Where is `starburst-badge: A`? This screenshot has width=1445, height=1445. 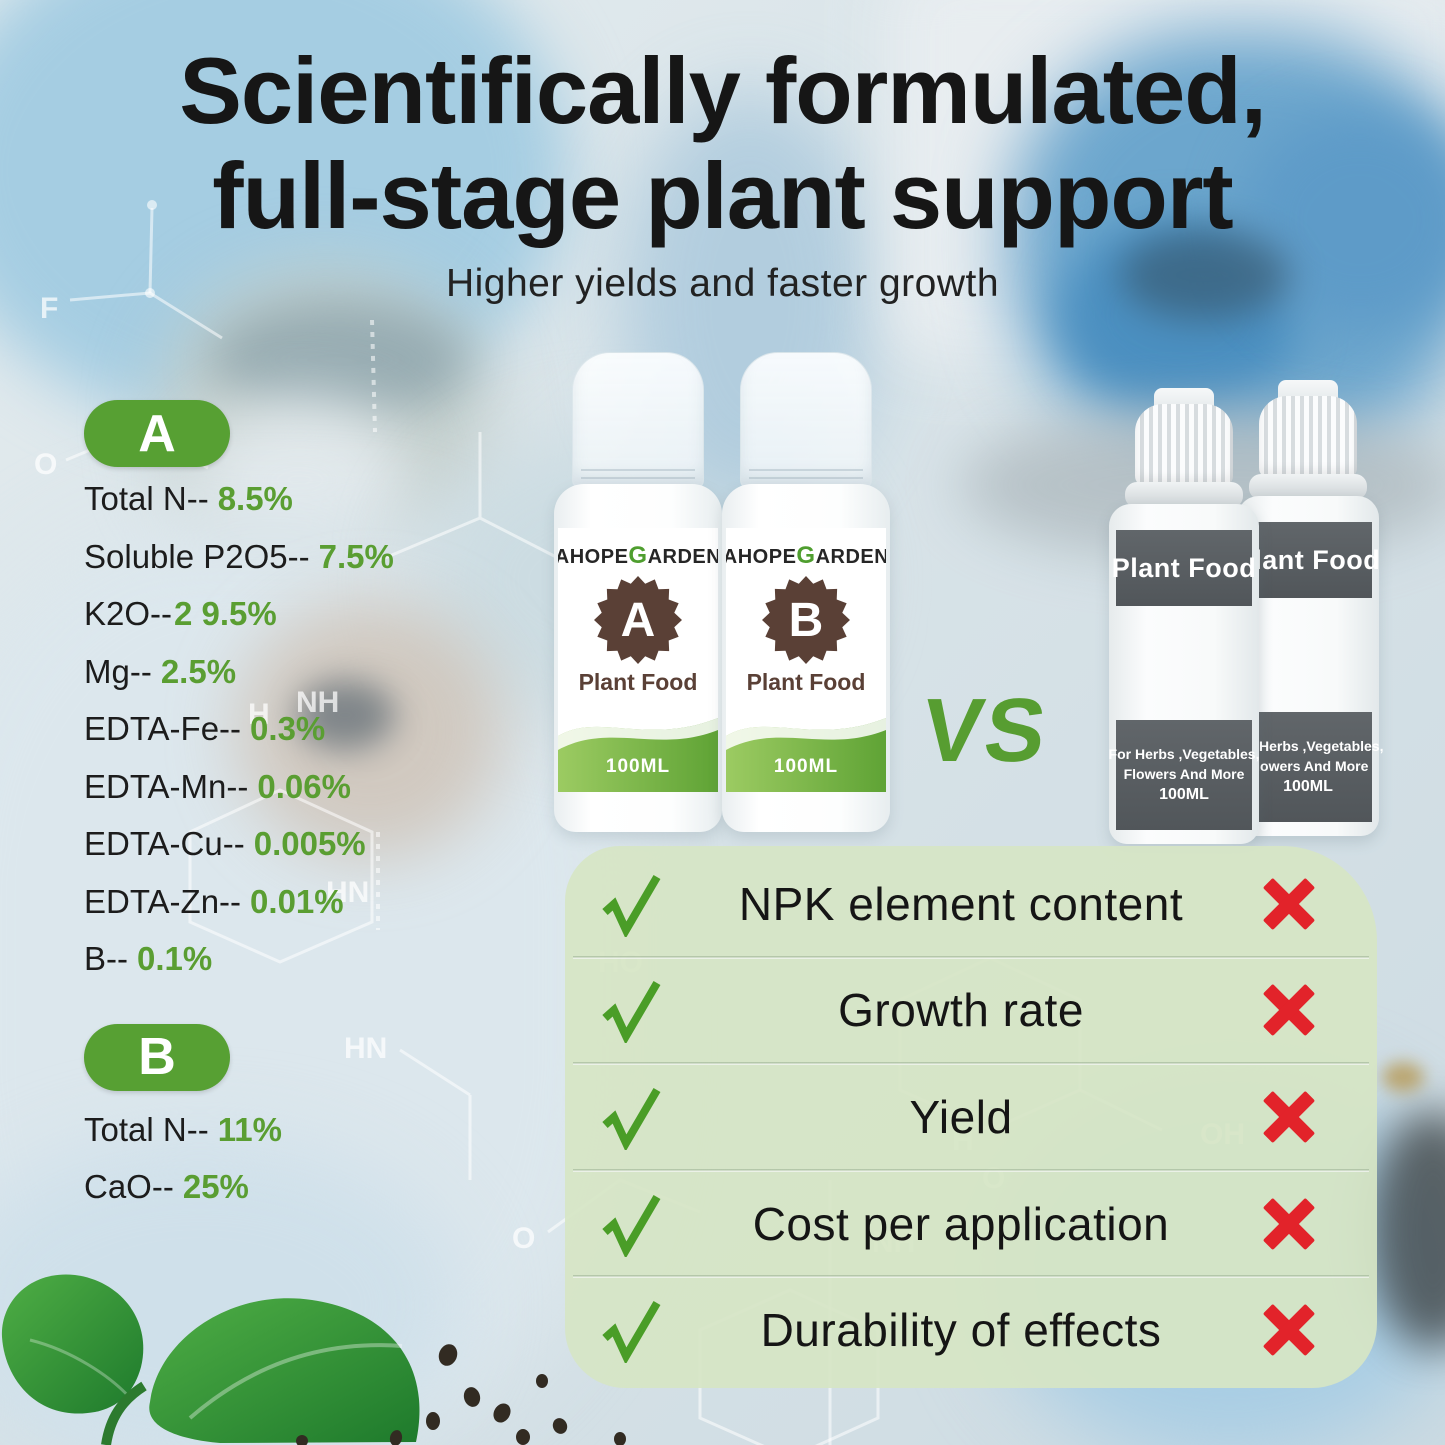 starburst-badge: A is located at coordinates (638, 620).